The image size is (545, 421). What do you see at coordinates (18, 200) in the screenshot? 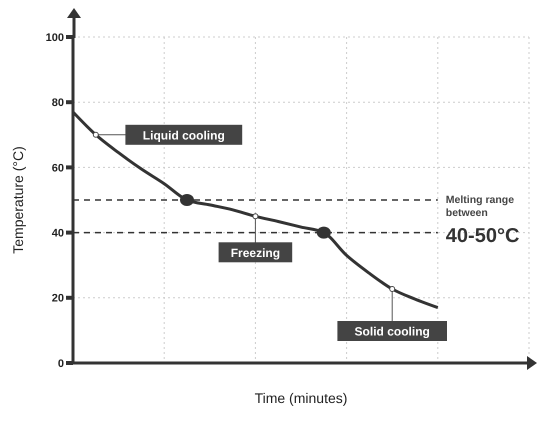
I see `y-axis-title: Temperature (°C)` at bounding box center [18, 200].